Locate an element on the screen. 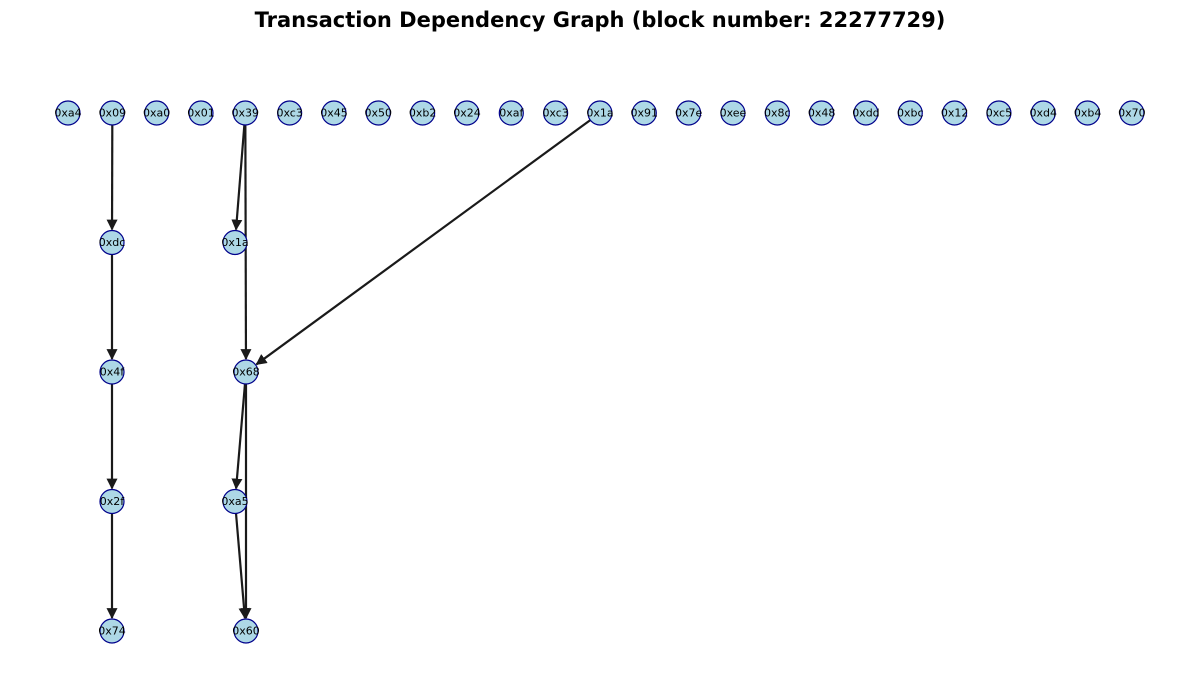 This screenshot has width=1200, height=700. node-0x12: 0x12 is located at coordinates (955, 113).